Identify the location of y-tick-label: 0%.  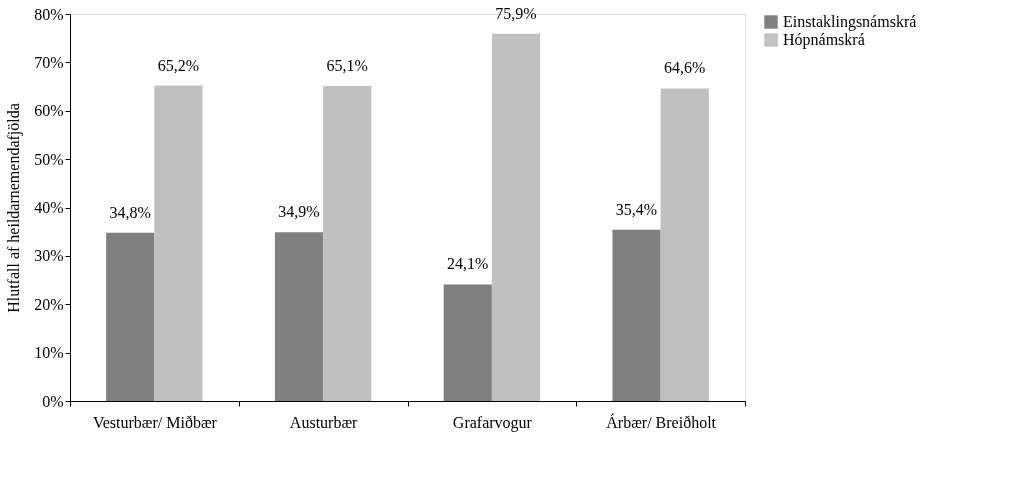
(53, 401).